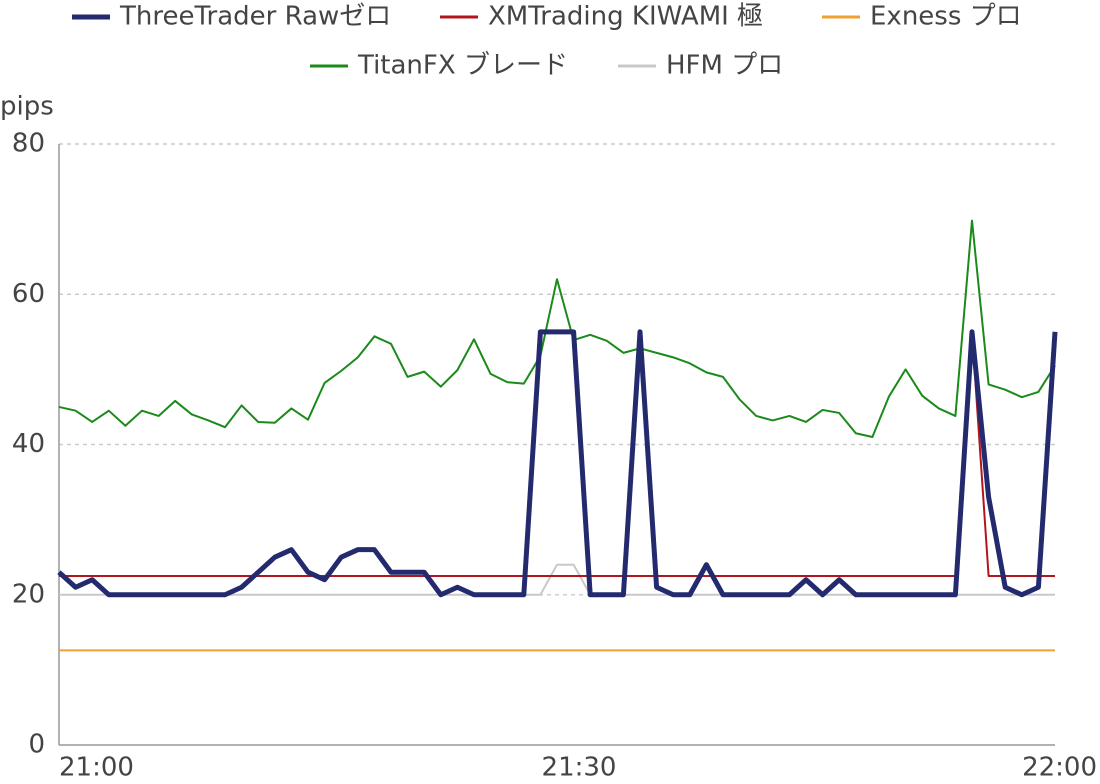  I want to click on y-tick-label: 20, so click(28, 594).